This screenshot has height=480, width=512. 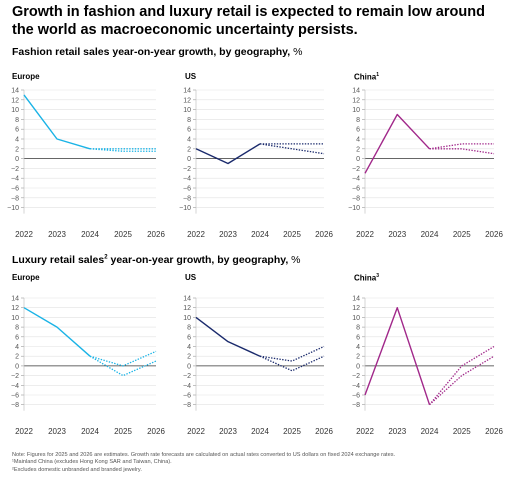 What do you see at coordinates (189, 357) in the screenshot?
I see `luxury-us-ytick-label: 2` at bounding box center [189, 357].